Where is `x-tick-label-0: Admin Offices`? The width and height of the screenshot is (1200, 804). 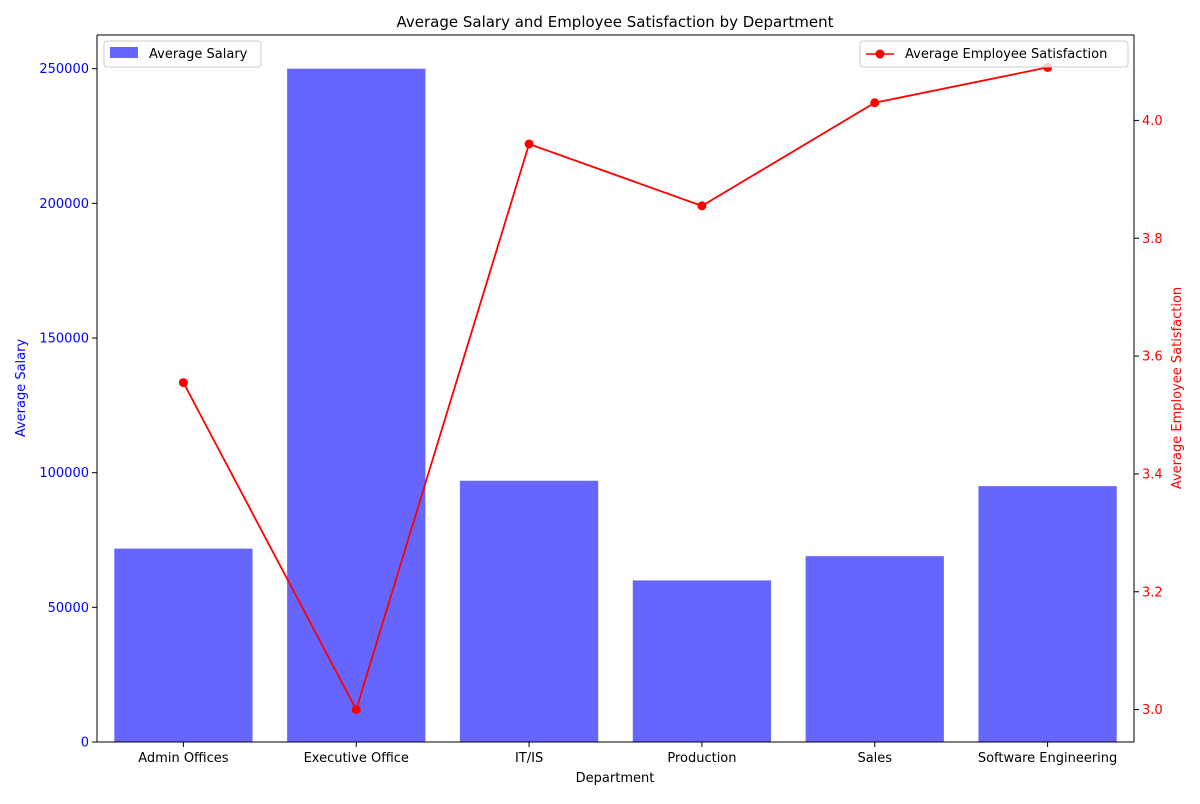
x-tick-label-0: Admin Offices is located at coordinates (183, 758).